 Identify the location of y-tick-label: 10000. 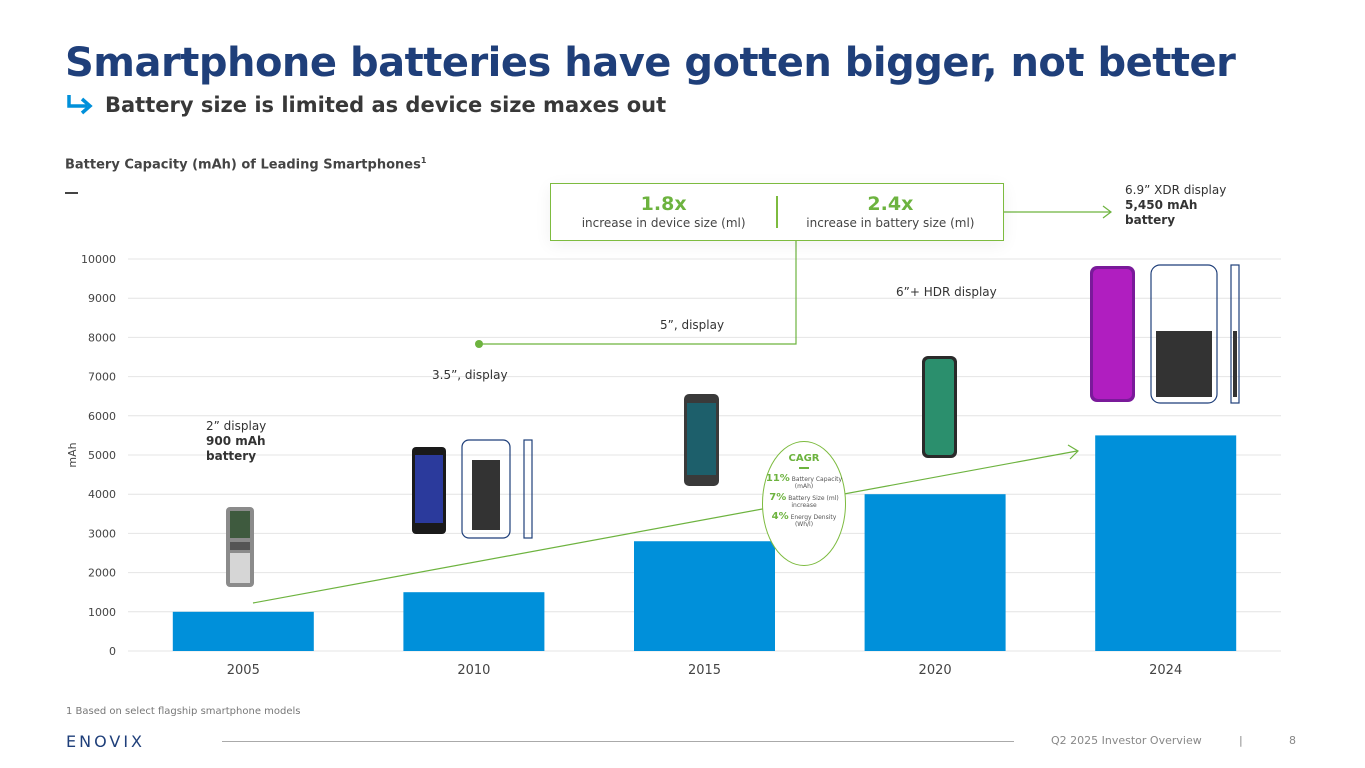
(98, 259).